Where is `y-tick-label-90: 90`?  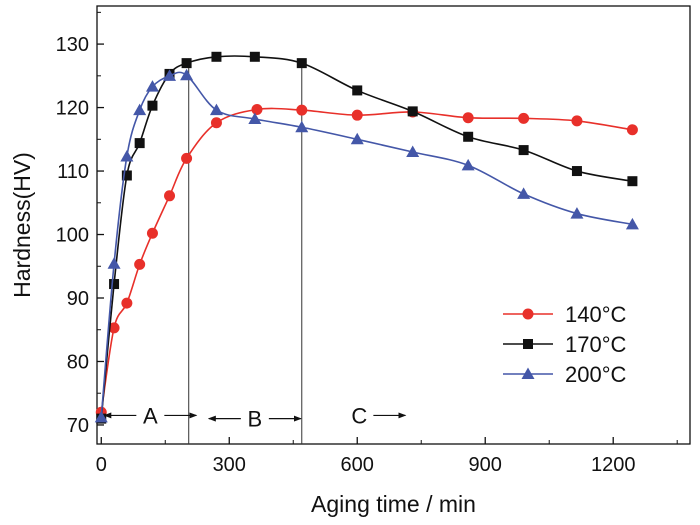 y-tick-label-90: 90 is located at coordinates (78, 299).